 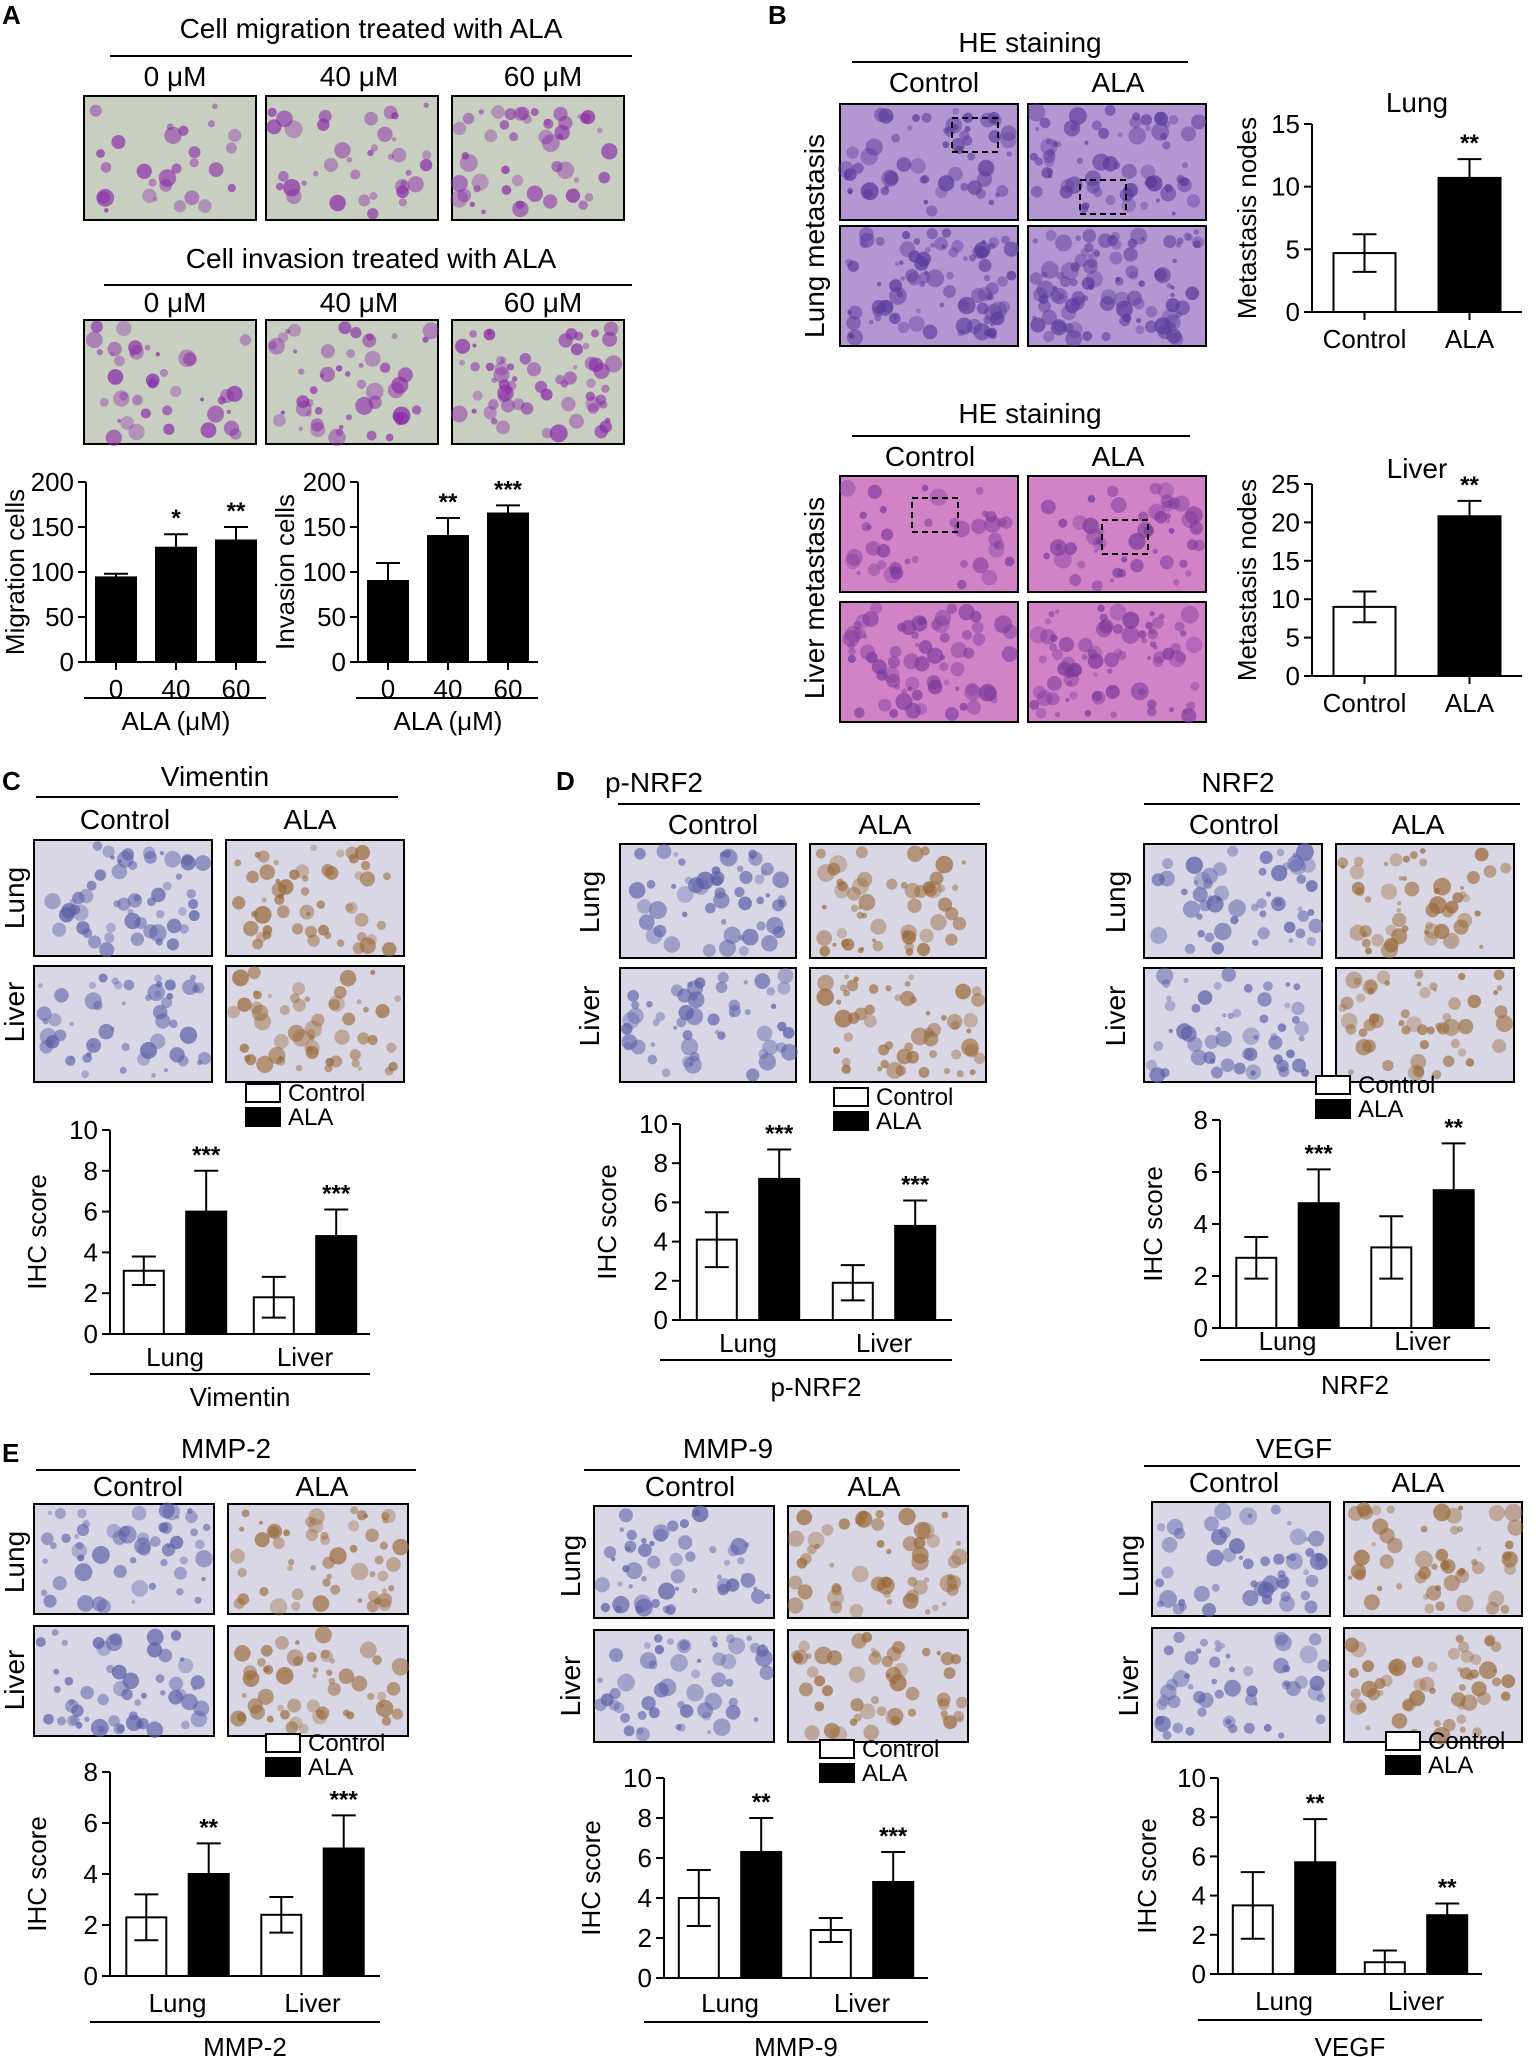 What do you see at coordinates (52, 527) in the screenshot?
I see `y-tick-label: 150` at bounding box center [52, 527].